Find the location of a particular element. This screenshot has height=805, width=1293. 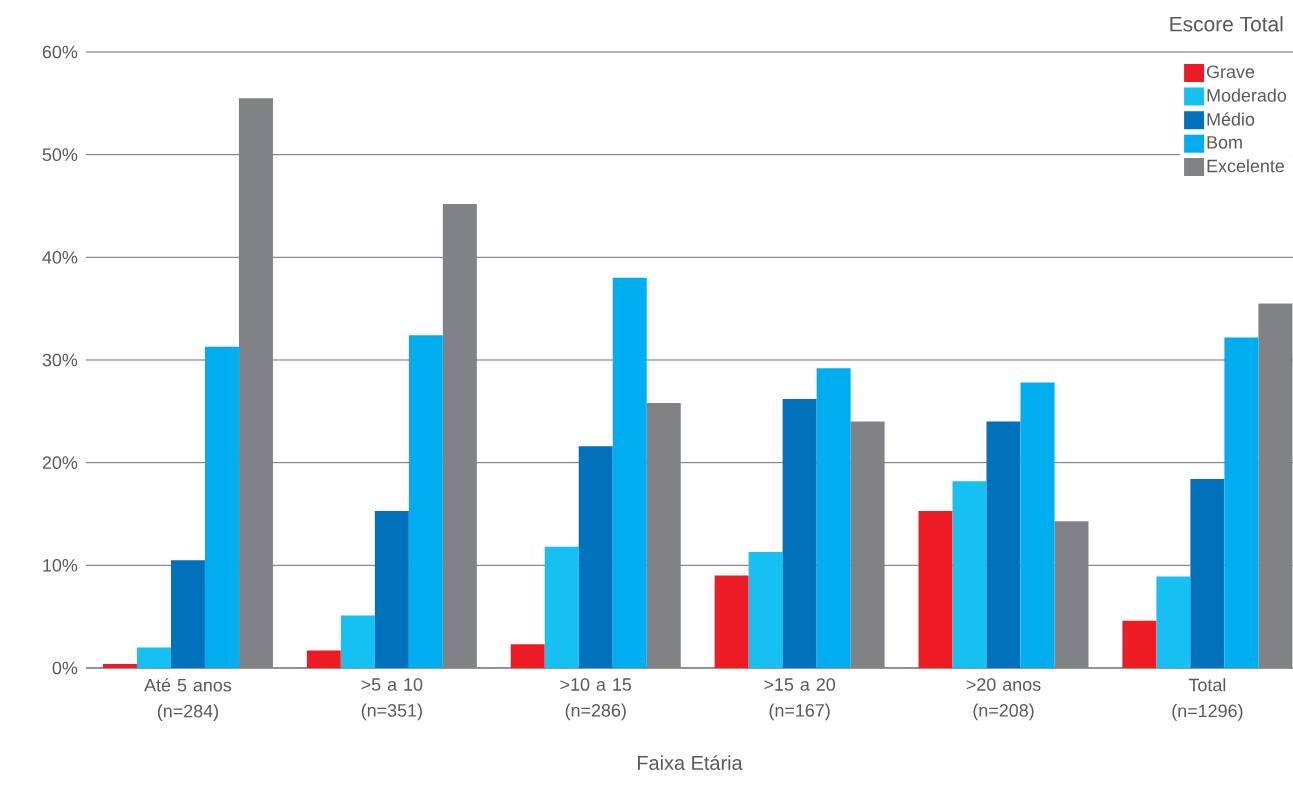

x-tick-label: >5 a 10 (n=351) is located at coordinates (392, 699).